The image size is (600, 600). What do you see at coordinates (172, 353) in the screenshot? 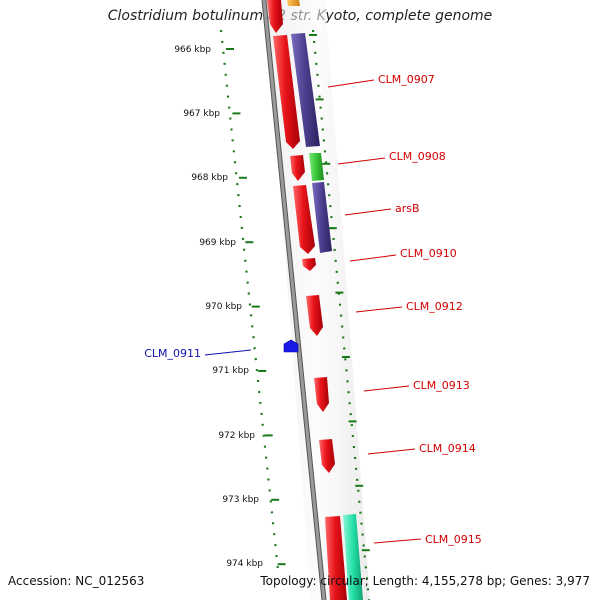
I see `gene-label-clm-0911: CLM_0911` at bounding box center [172, 353].